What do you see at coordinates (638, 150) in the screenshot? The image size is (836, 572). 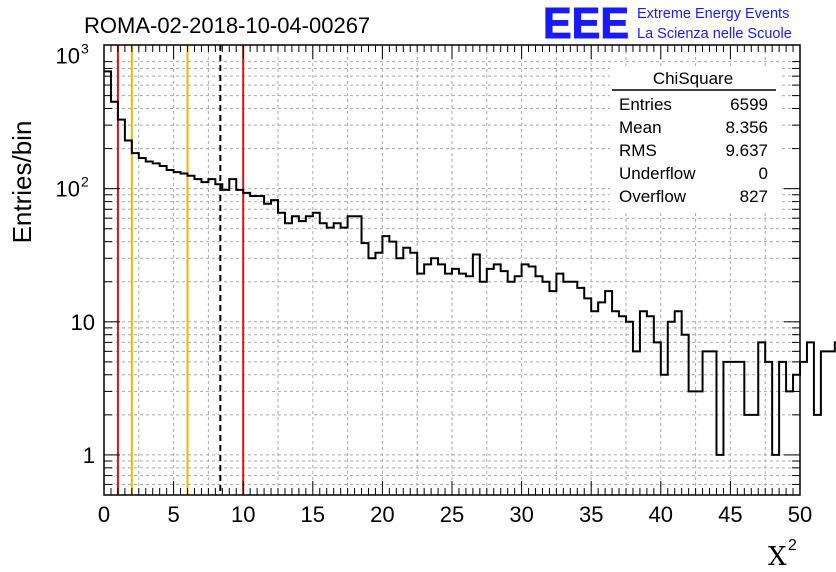 I see `stats-label-rms: RMS` at bounding box center [638, 150].